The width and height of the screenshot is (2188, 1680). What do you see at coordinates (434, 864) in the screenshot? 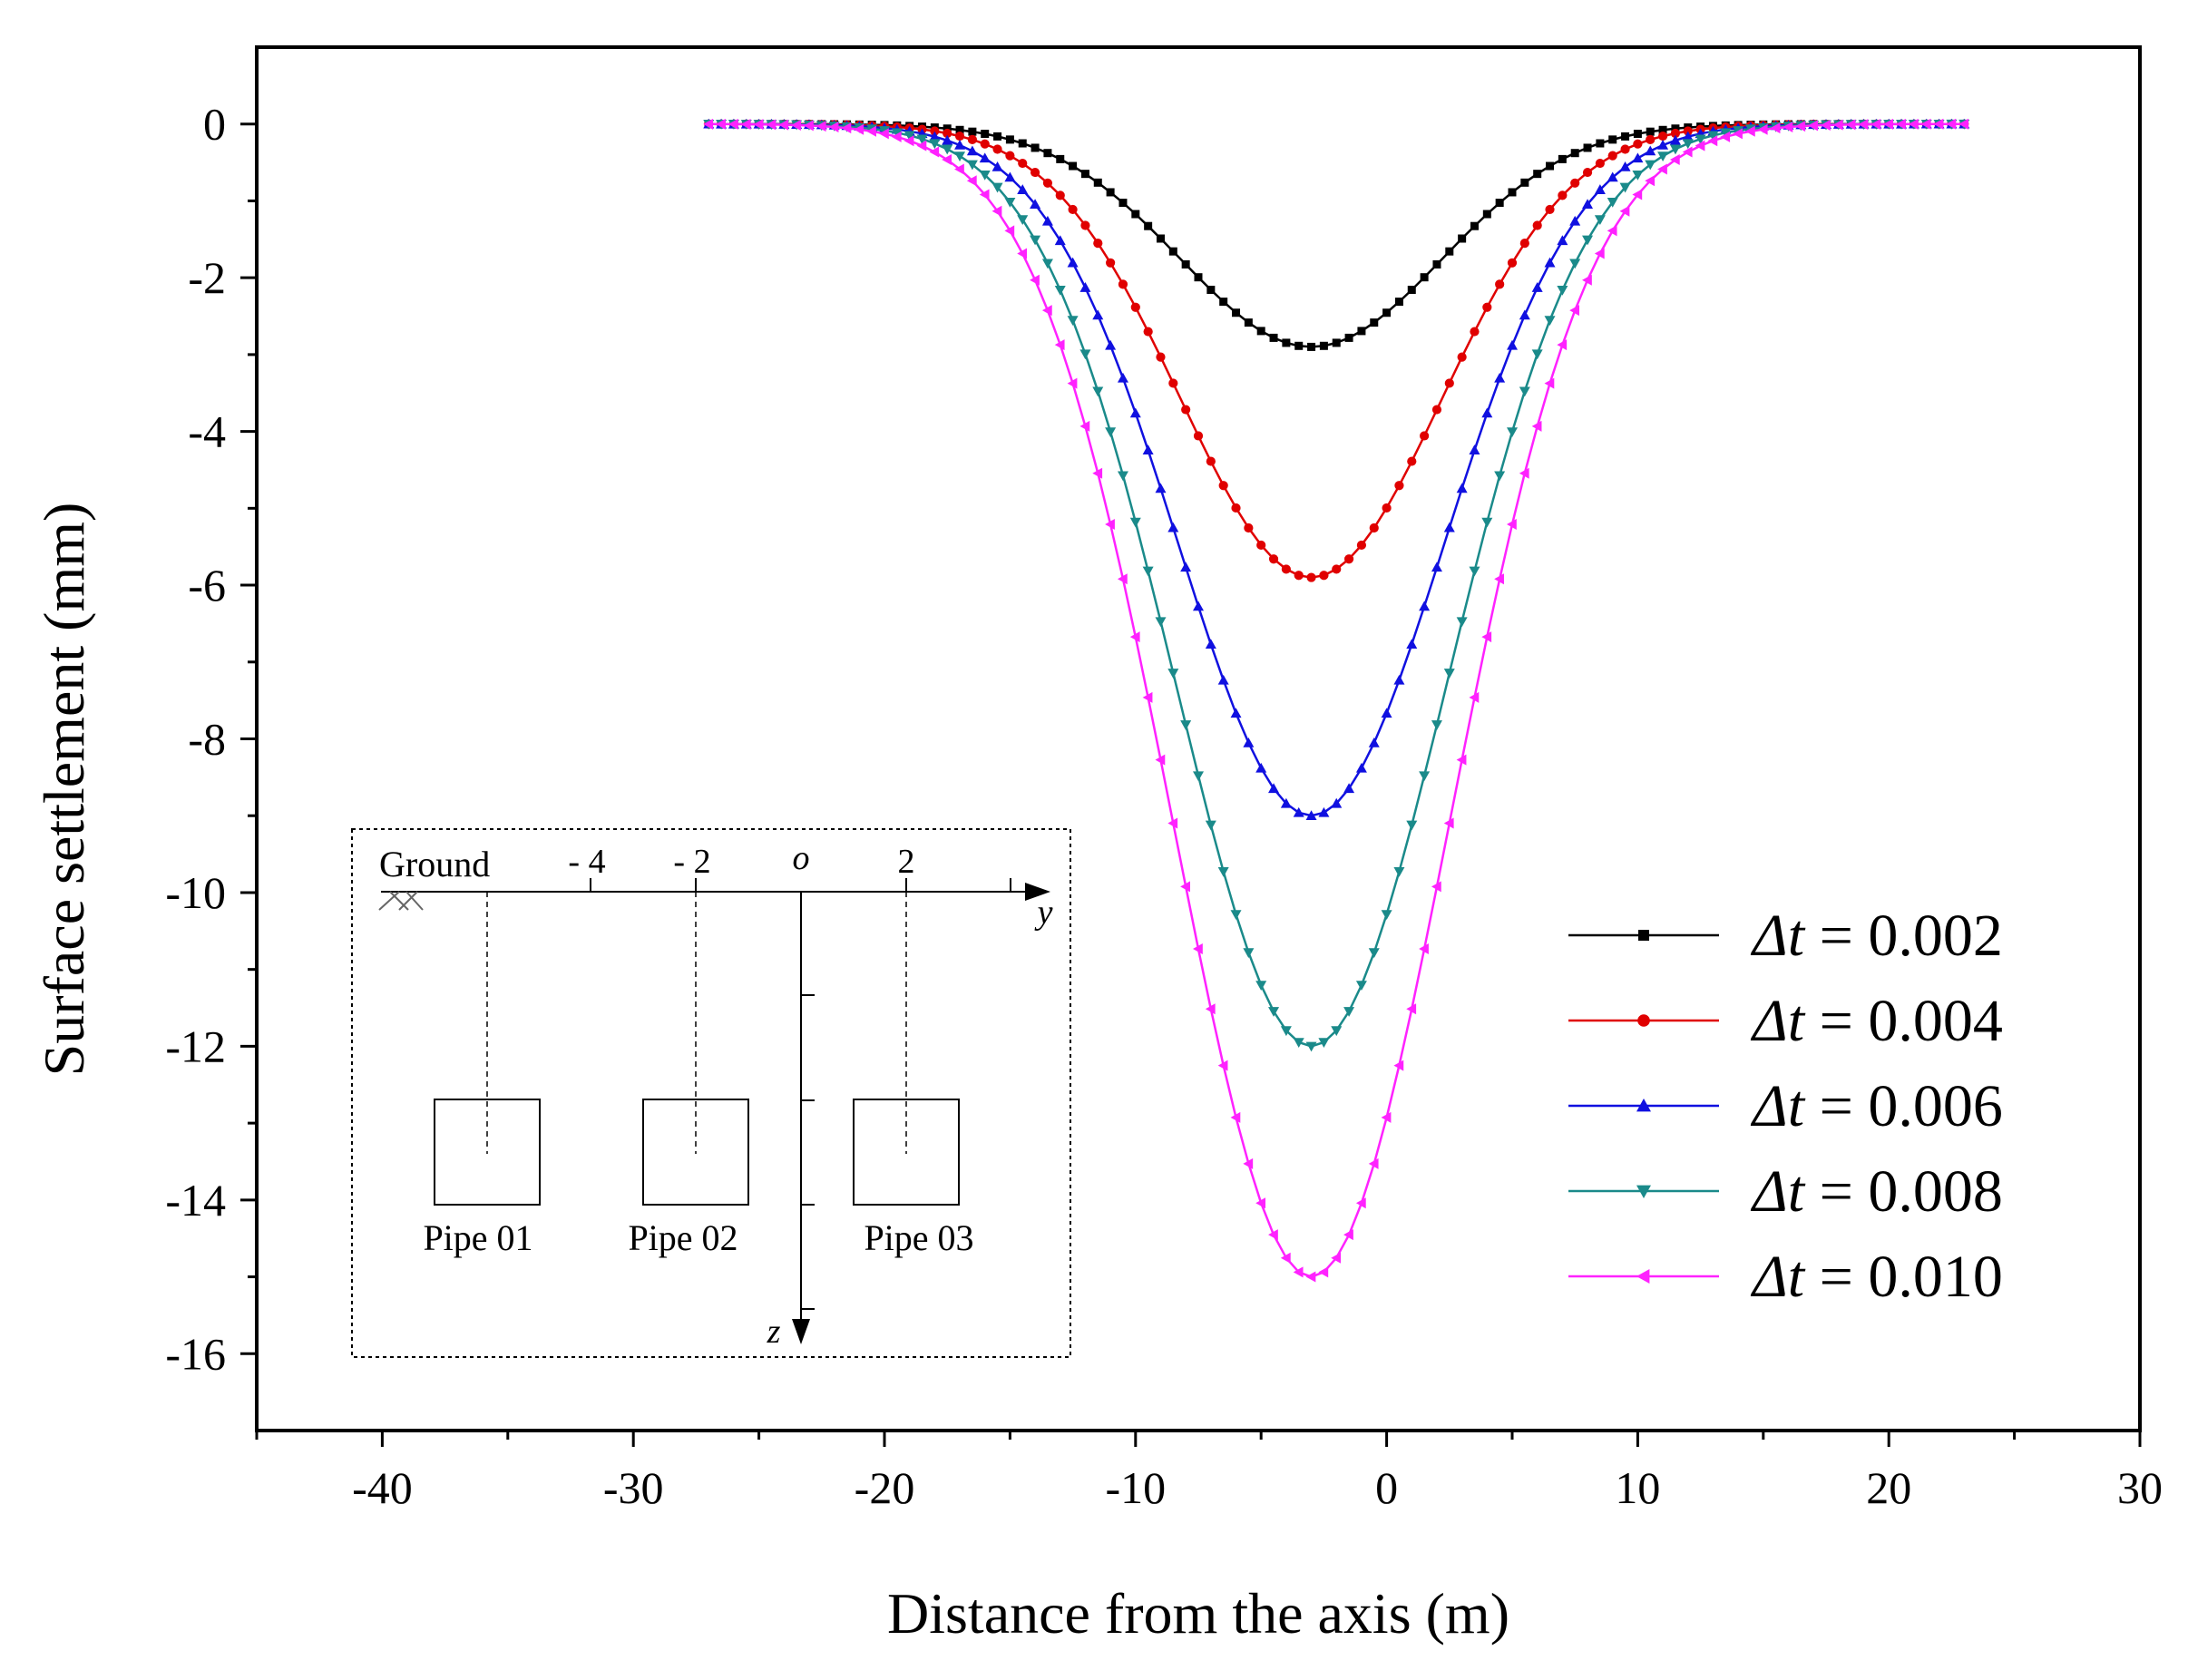
I see `ground-label: Ground` at bounding box center [434, 864].